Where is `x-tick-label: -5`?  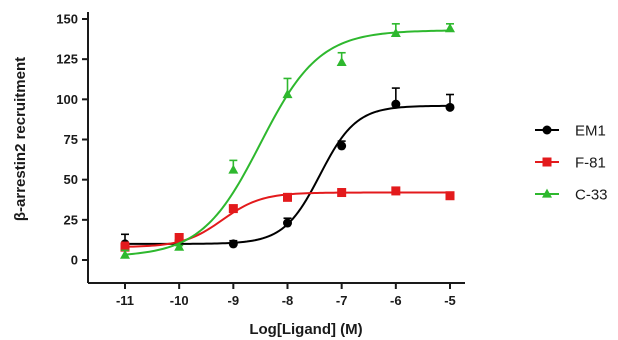
x-tick-label: -5 is located at coordinates (450, 300).